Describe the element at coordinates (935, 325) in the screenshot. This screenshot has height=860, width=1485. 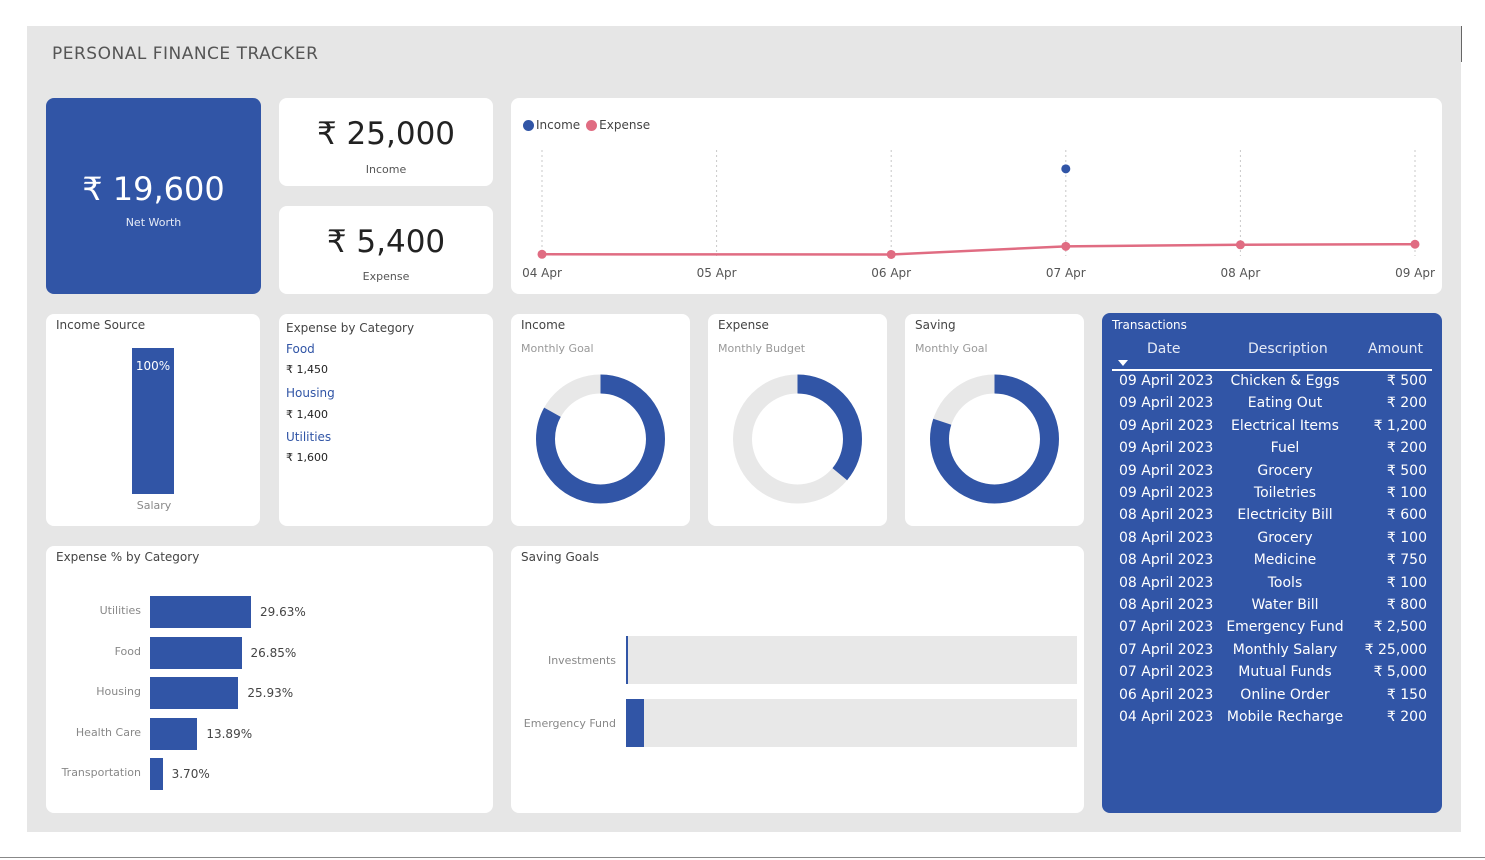
I see `saving-gauge-title: Saving` at that location.